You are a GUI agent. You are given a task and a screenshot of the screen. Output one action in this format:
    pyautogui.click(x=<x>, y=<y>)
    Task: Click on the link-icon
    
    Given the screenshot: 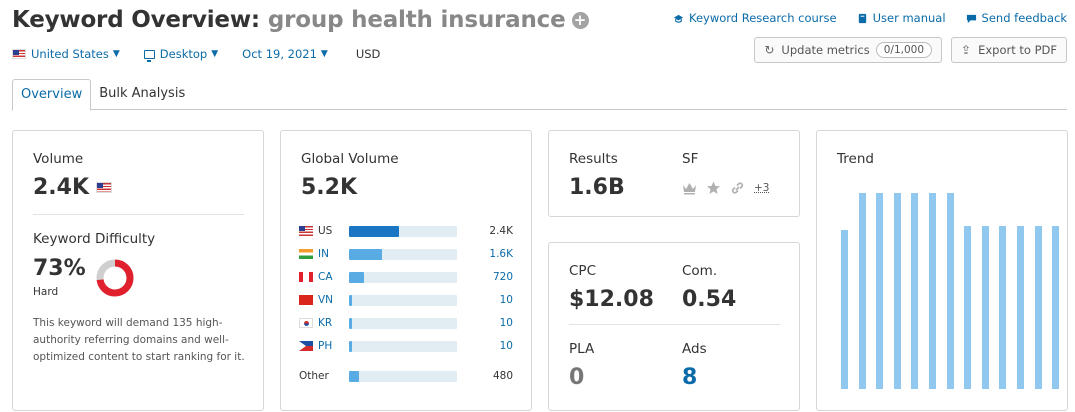 What is the action you would take?
    pyautogui.click(x=737, y=188)
    